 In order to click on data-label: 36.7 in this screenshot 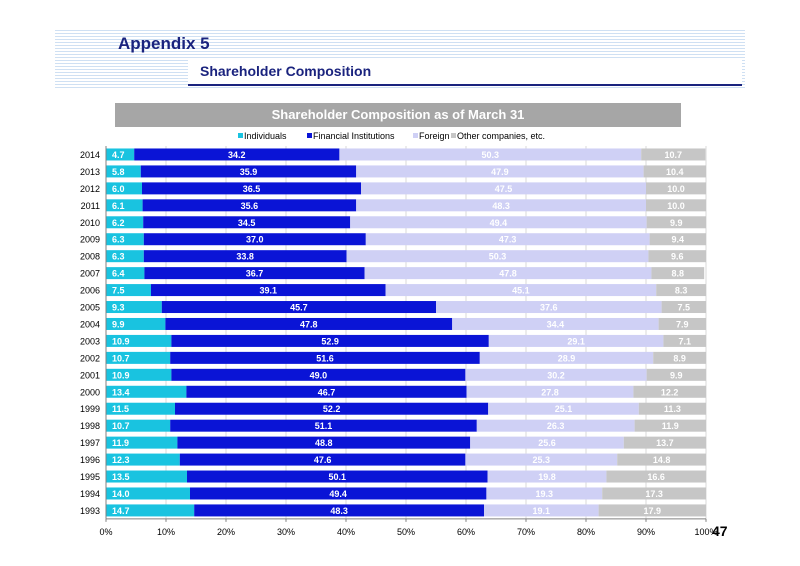, I will do `click(255, 274)`.